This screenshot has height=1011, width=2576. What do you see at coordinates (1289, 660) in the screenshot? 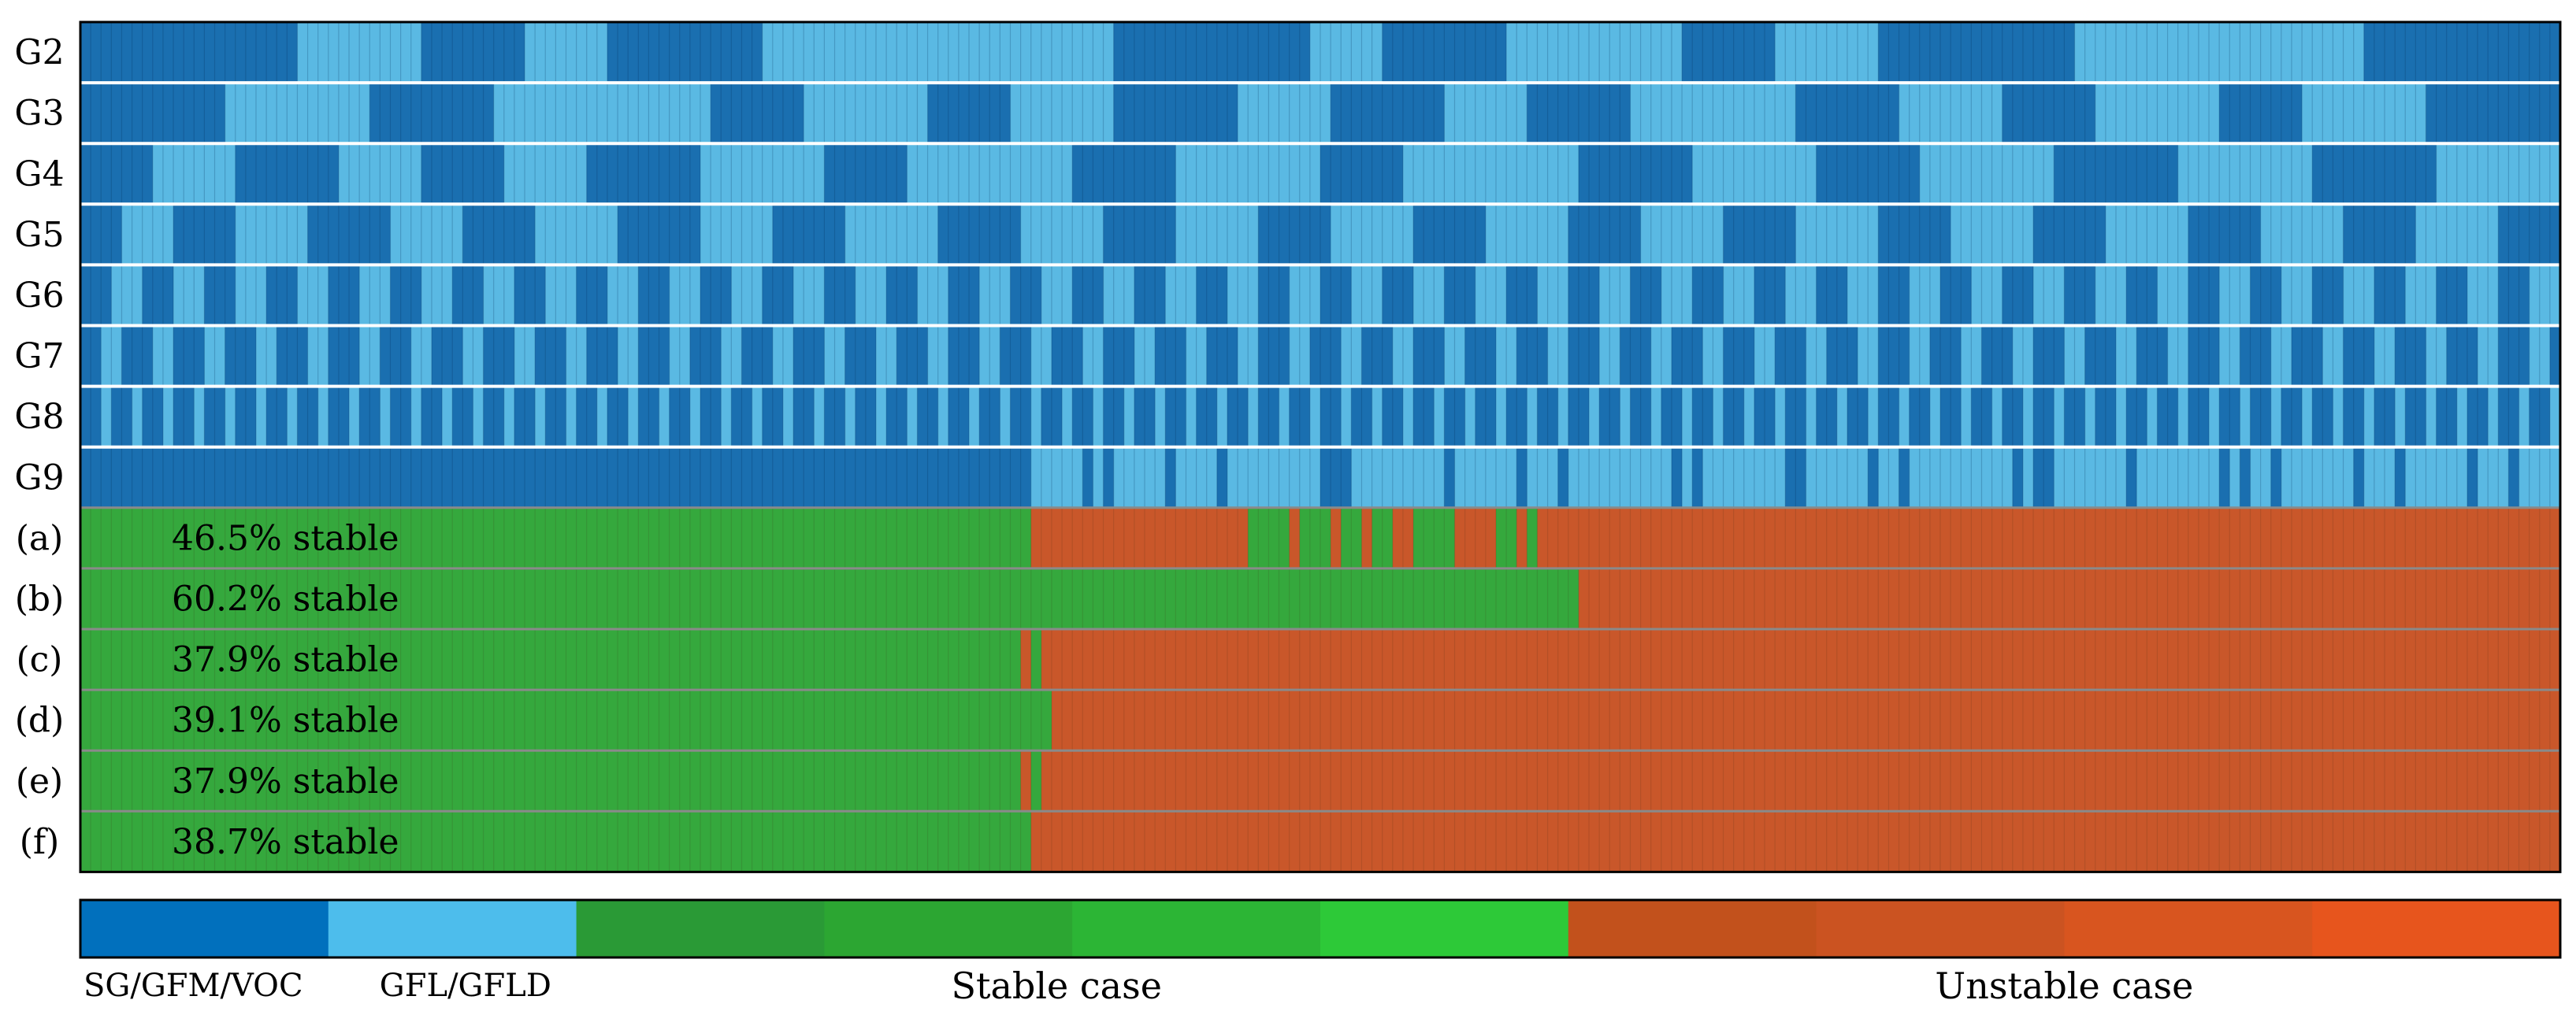
I see `heatmap-row-c: (c) 37.9% stable` at bounding box center [1289, 660].